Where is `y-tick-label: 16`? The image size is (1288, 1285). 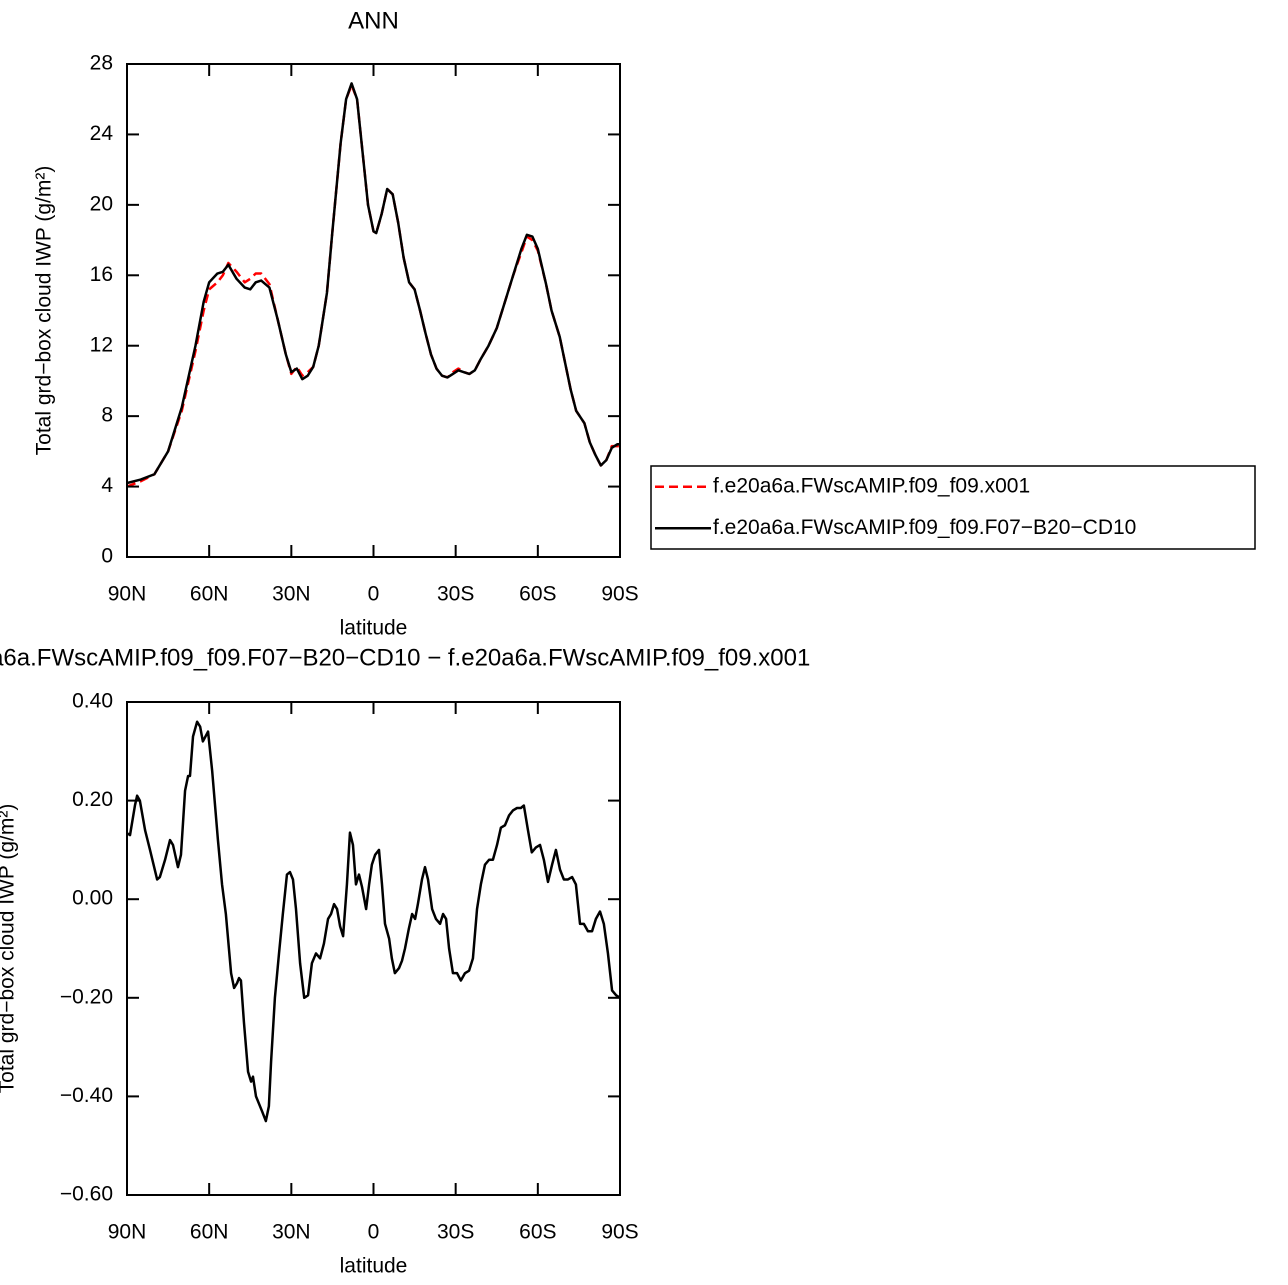 y-tick-label: 16 is located at coordinates (101, 274).